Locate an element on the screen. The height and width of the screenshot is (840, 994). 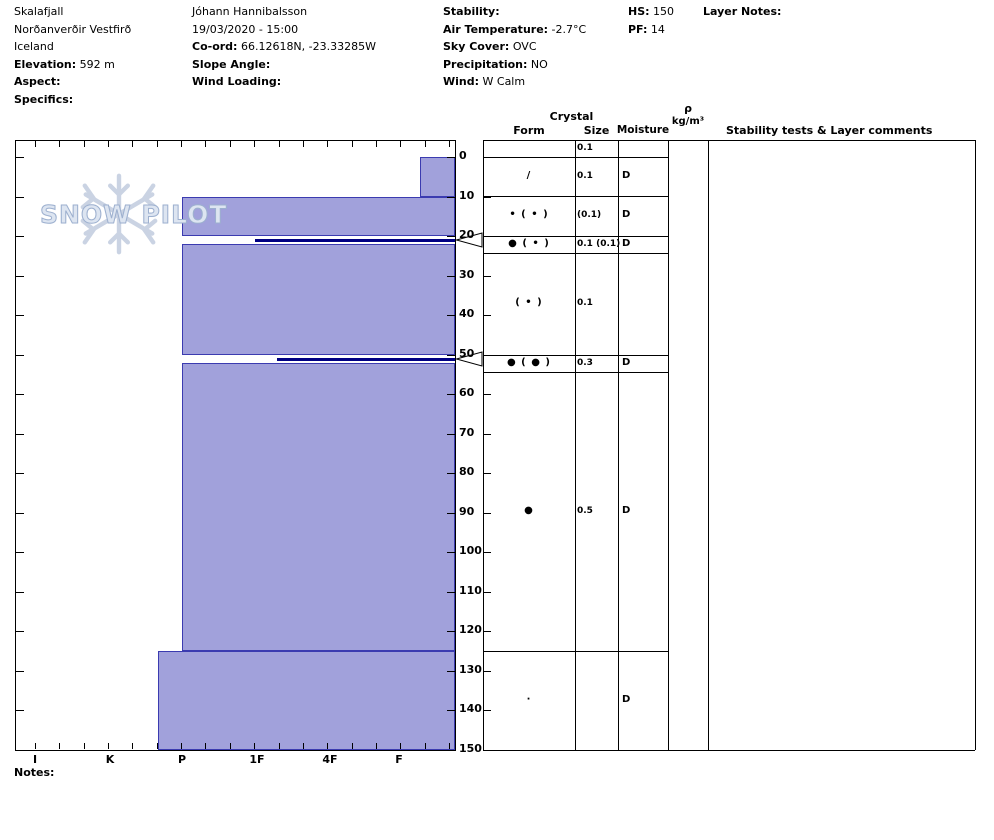
depth-tick-label: 120 is located at coordinates (470, 630).